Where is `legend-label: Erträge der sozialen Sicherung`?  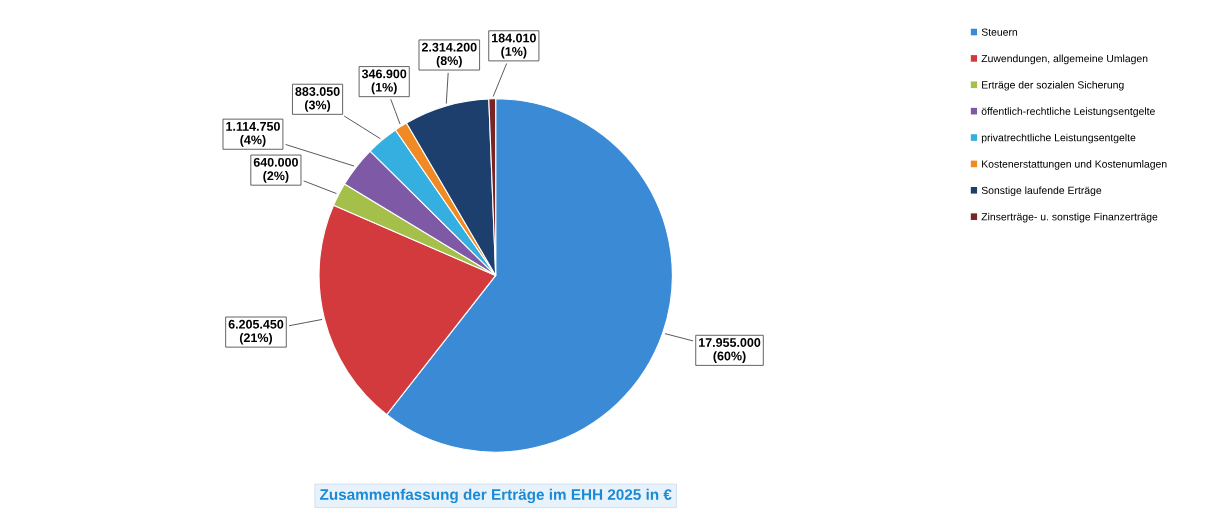
legend-label: Erträge der sozialen Sicherung is located at coordinates (1053, 85).